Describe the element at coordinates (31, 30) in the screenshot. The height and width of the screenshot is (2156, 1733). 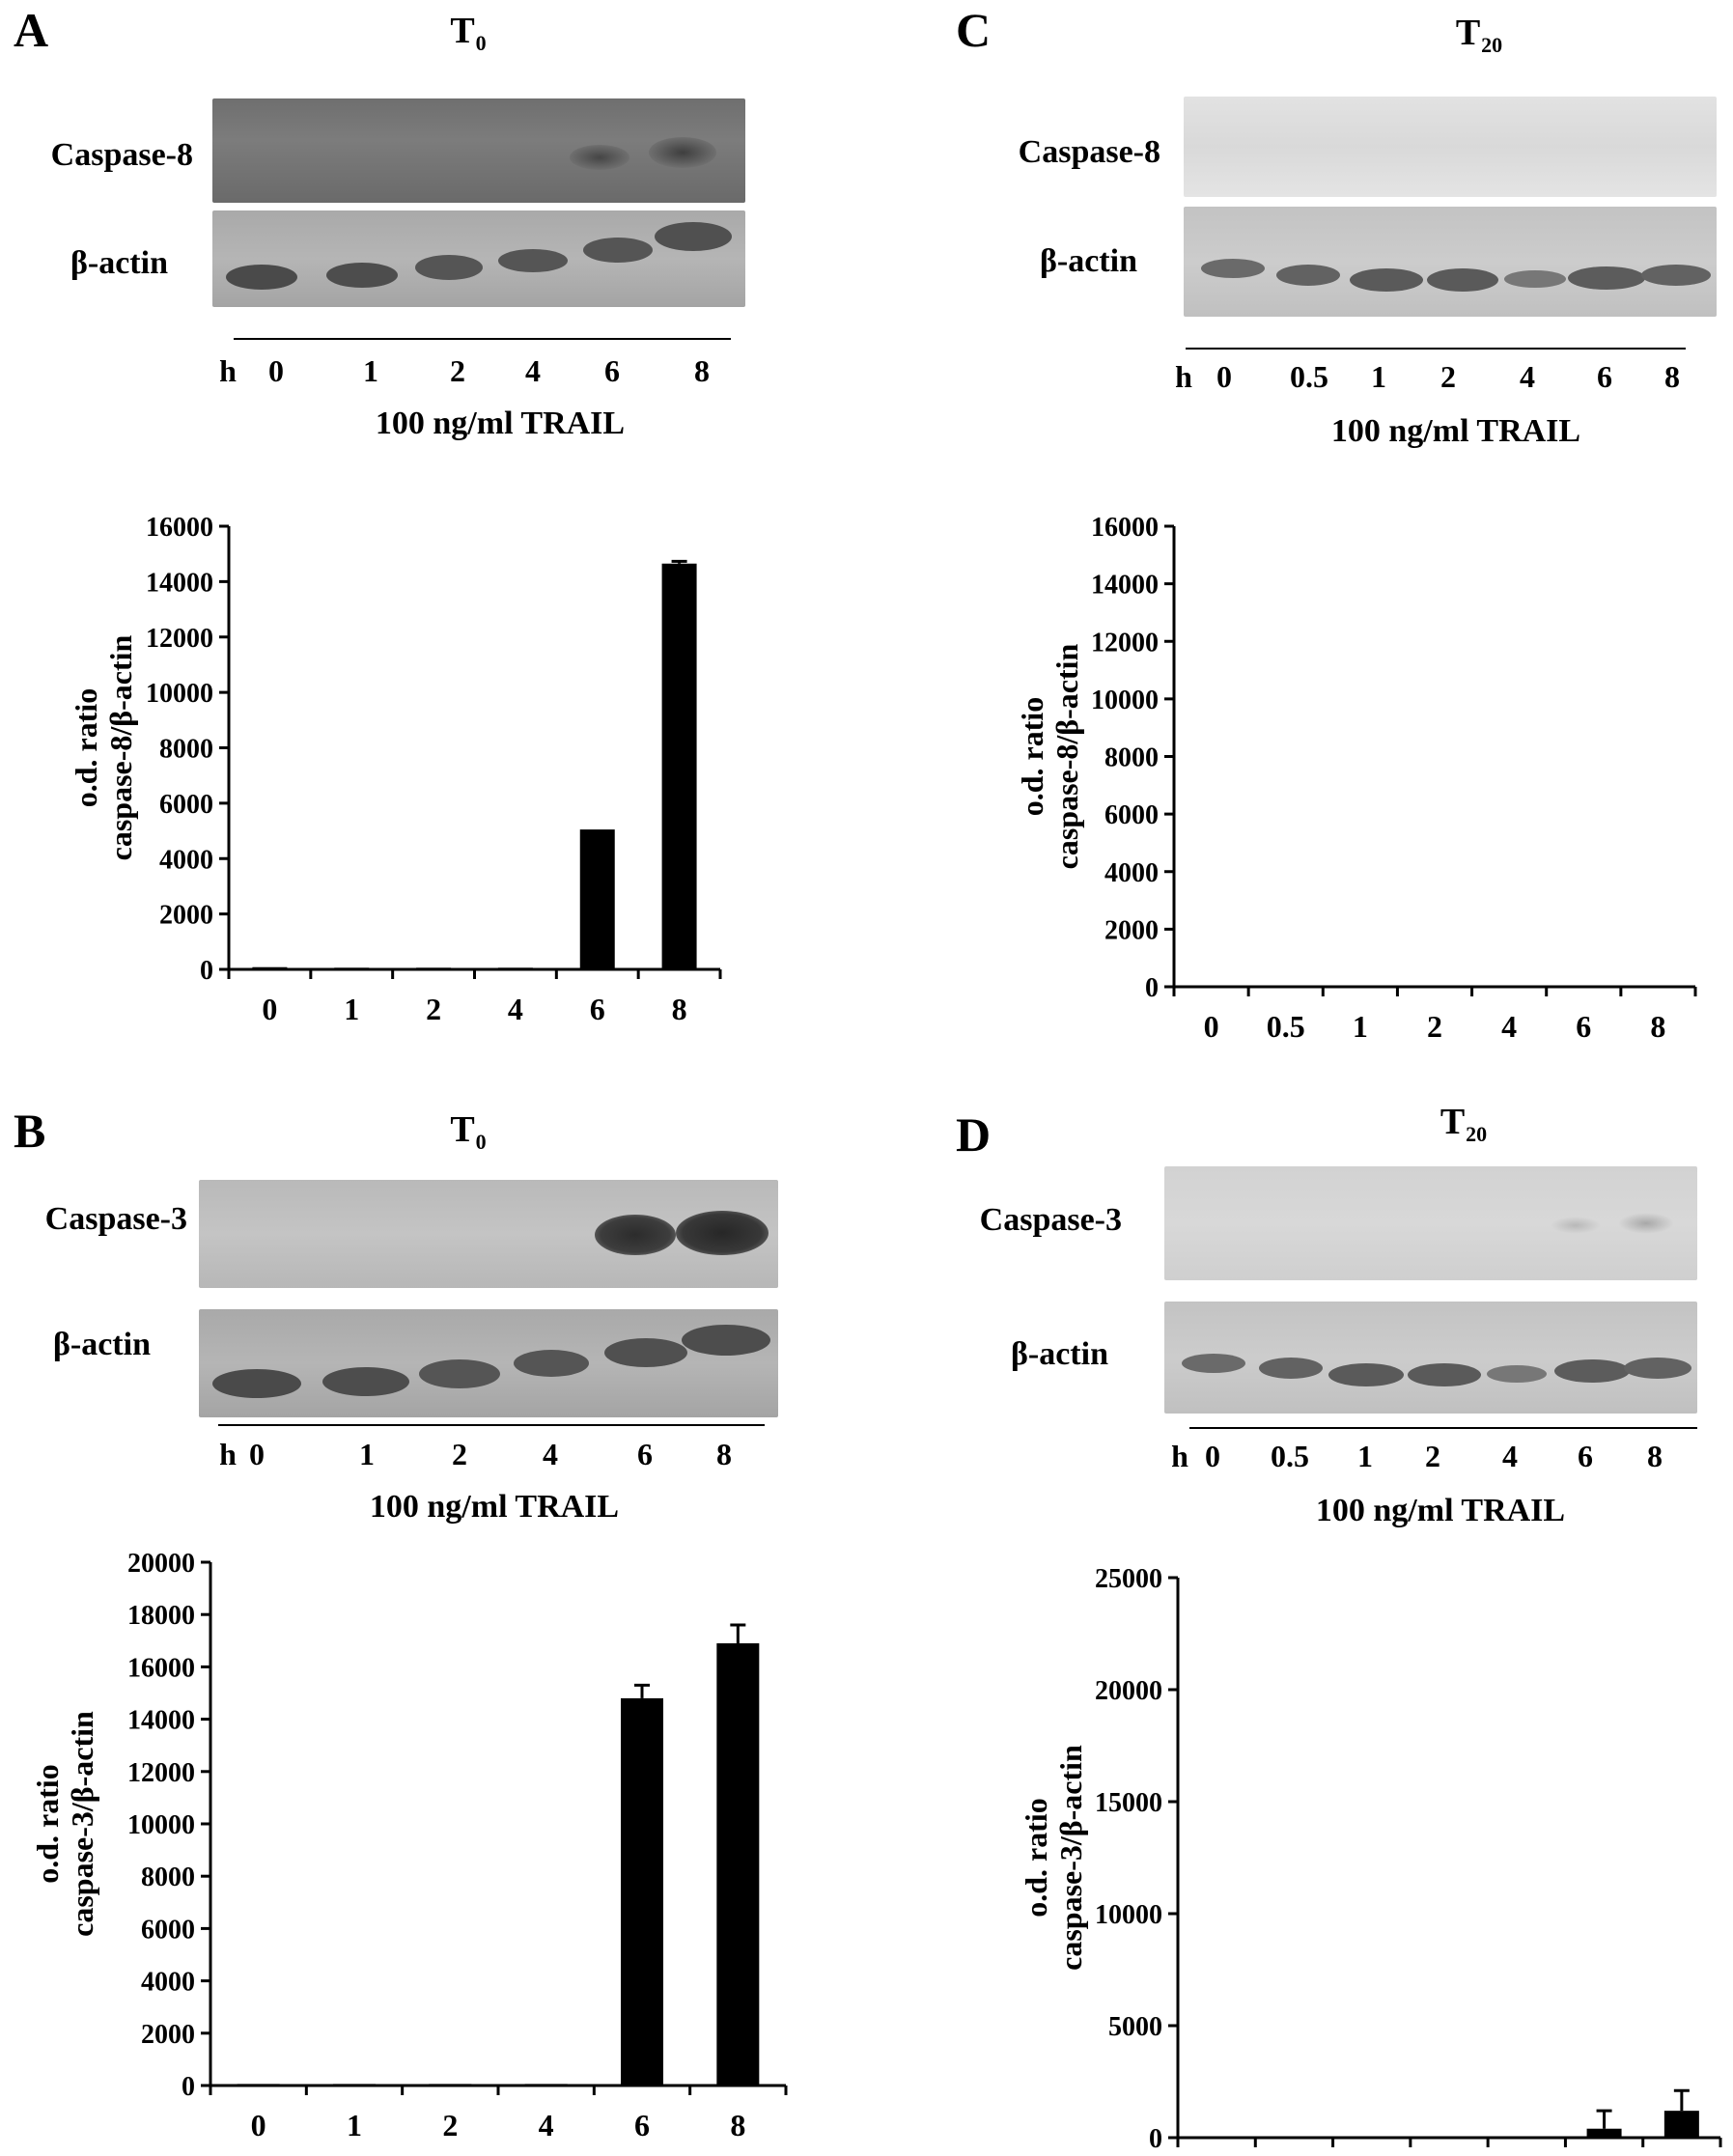
I see `panel-letter-a: A` at that location.